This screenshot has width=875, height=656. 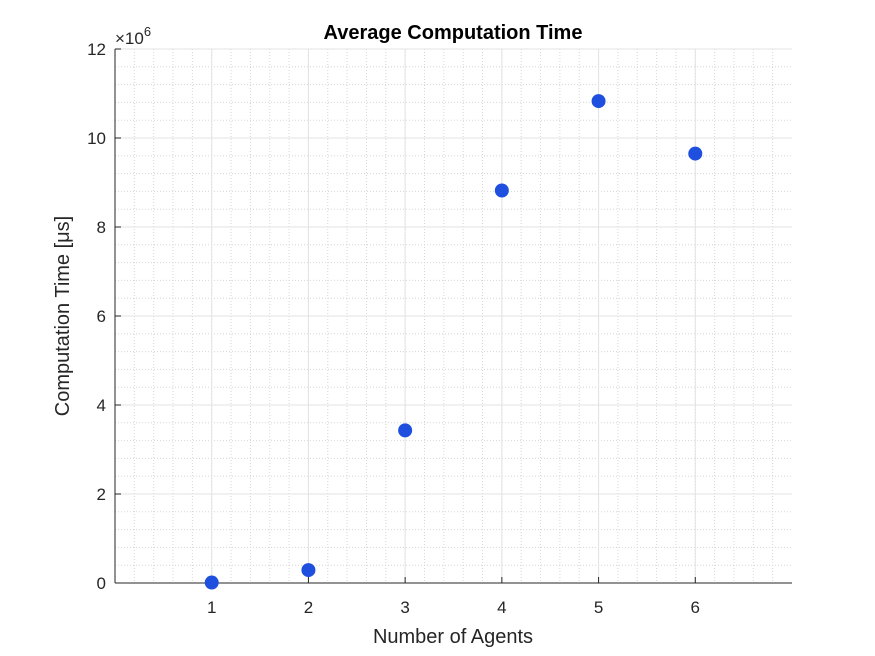 I want to click on y-exponent-label: ×10⁶, so click(x=133, y=36).